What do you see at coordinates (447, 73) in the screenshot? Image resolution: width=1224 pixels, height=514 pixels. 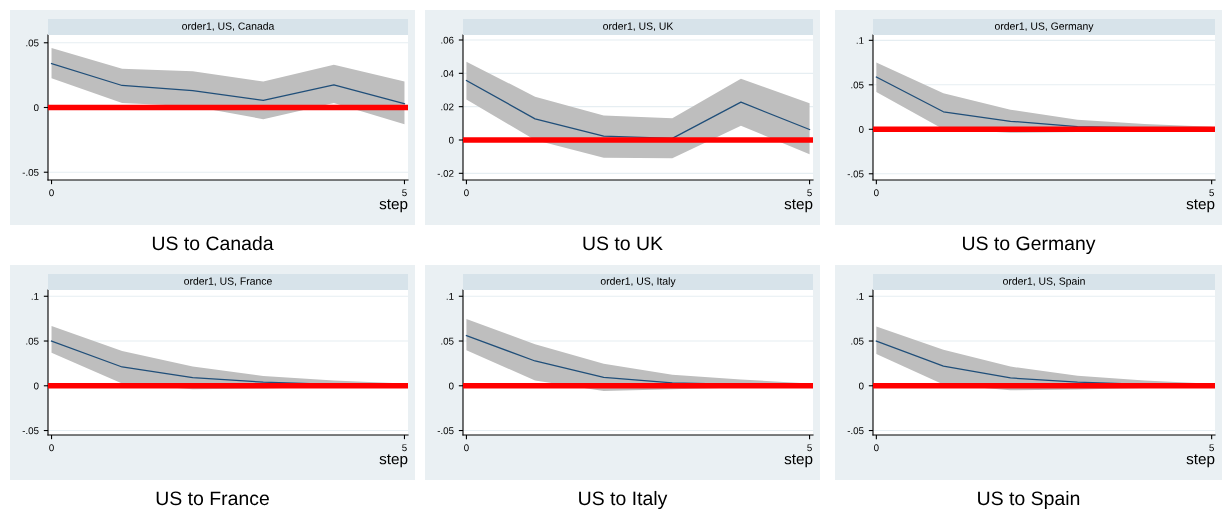 I see `y-tick-label: .04` at bounding box center [447, 73].